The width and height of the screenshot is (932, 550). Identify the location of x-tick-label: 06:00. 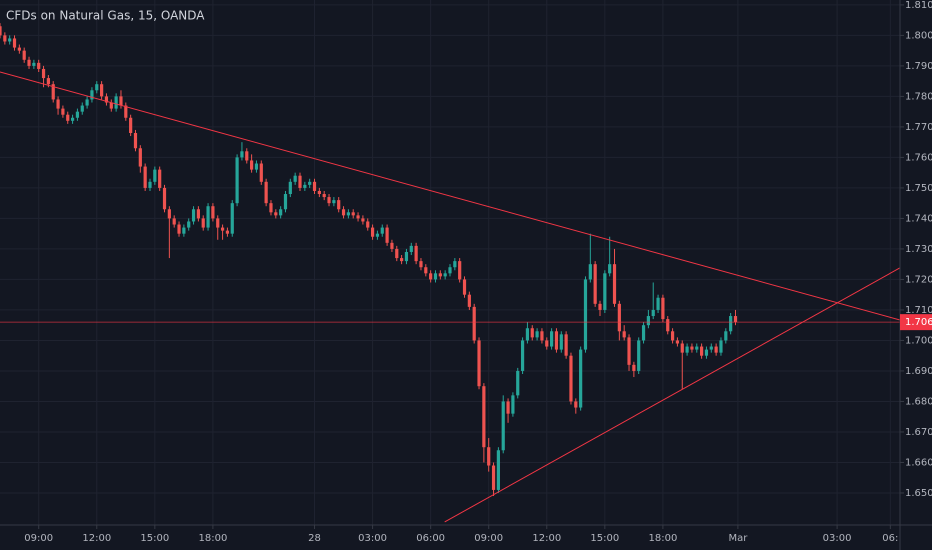
(430, 538).